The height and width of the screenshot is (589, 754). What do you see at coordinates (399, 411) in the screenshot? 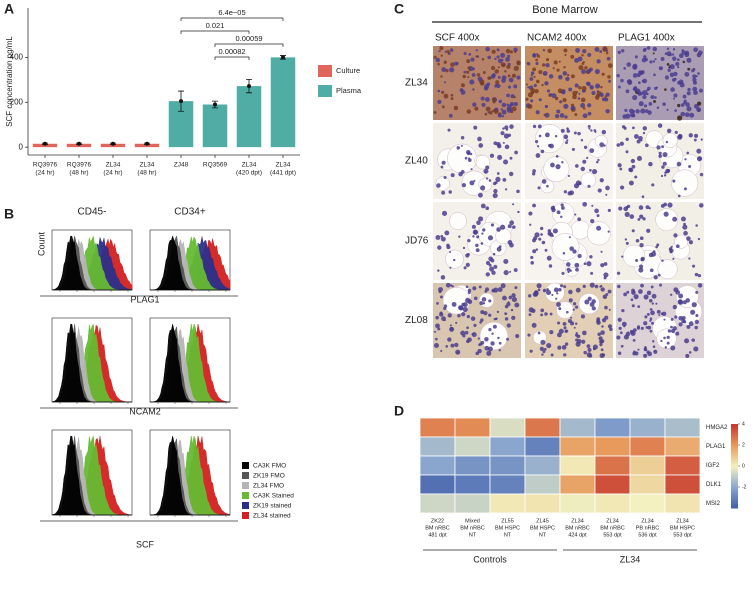
I see `panel-label: D` at bounding box center [399, 411].